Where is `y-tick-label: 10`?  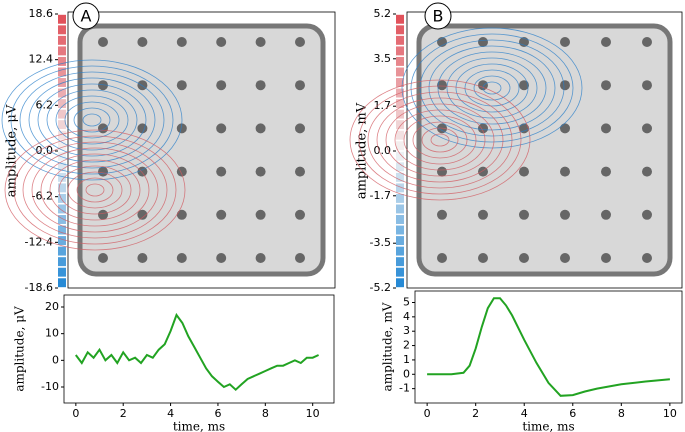
y-tick-label: 10 is located at coordinates (52, 333).